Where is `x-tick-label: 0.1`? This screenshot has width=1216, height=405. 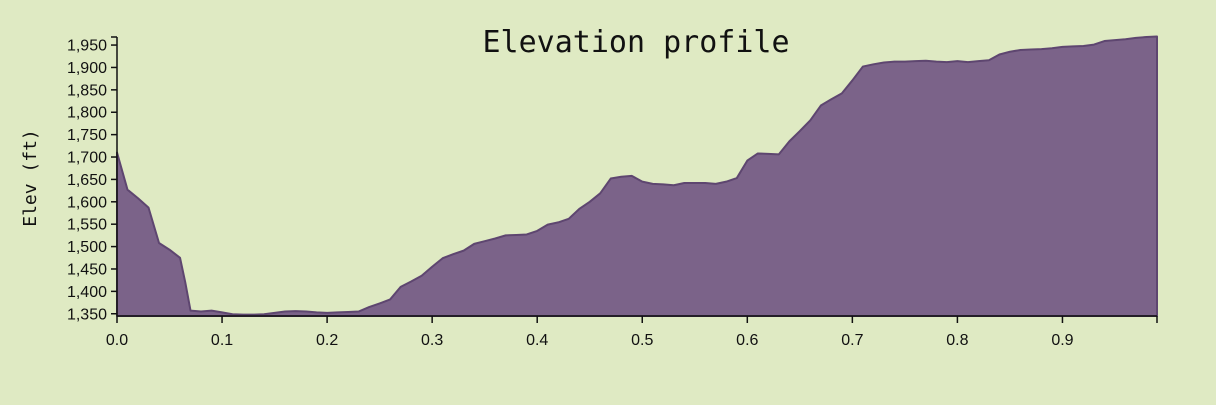
x-tick-label: 0.1 is located at coordinates (222, 340).